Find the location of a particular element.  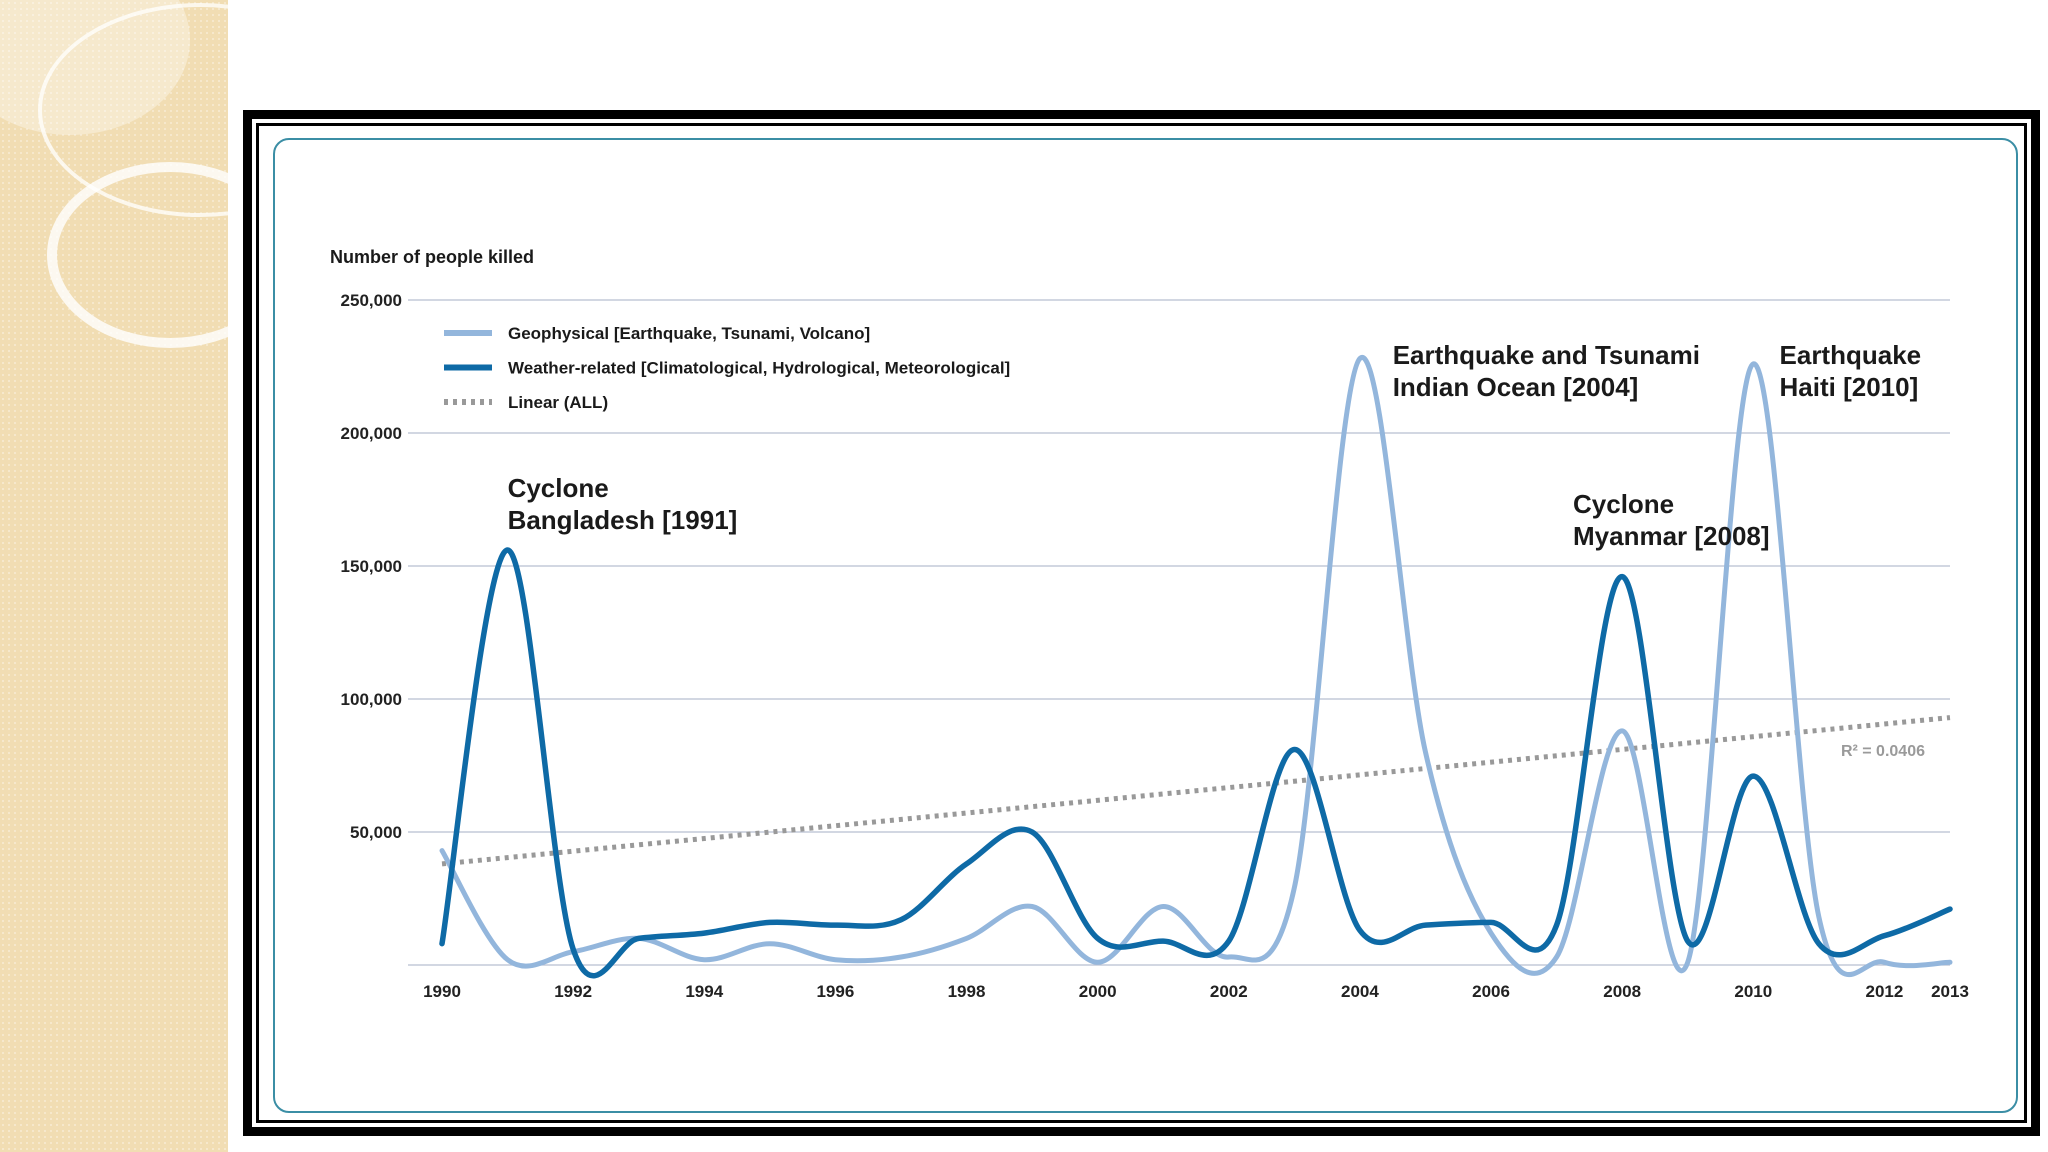

annotation: Cyclone Bangladesh [1991] is located at coordinates (623, 504).